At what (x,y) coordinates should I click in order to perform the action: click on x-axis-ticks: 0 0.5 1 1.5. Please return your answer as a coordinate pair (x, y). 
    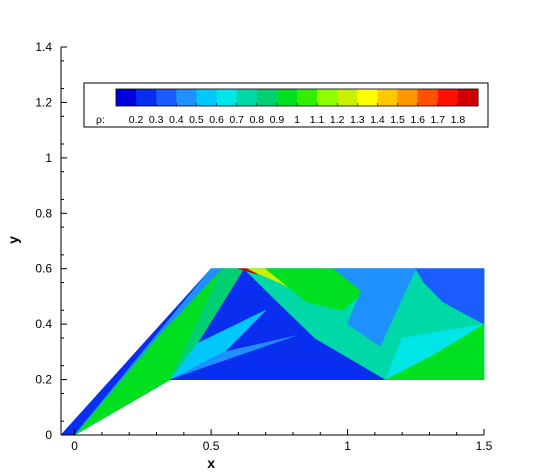
    Looking at the image, I should click on (282, 441).